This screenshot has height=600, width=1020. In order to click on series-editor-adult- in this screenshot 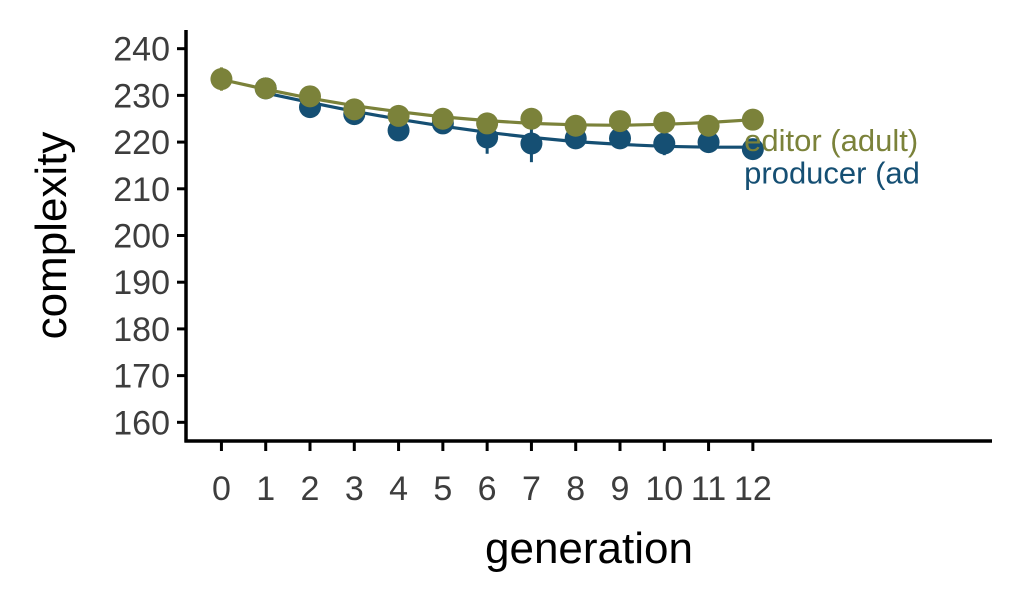, I will do `click(487, 102)`.